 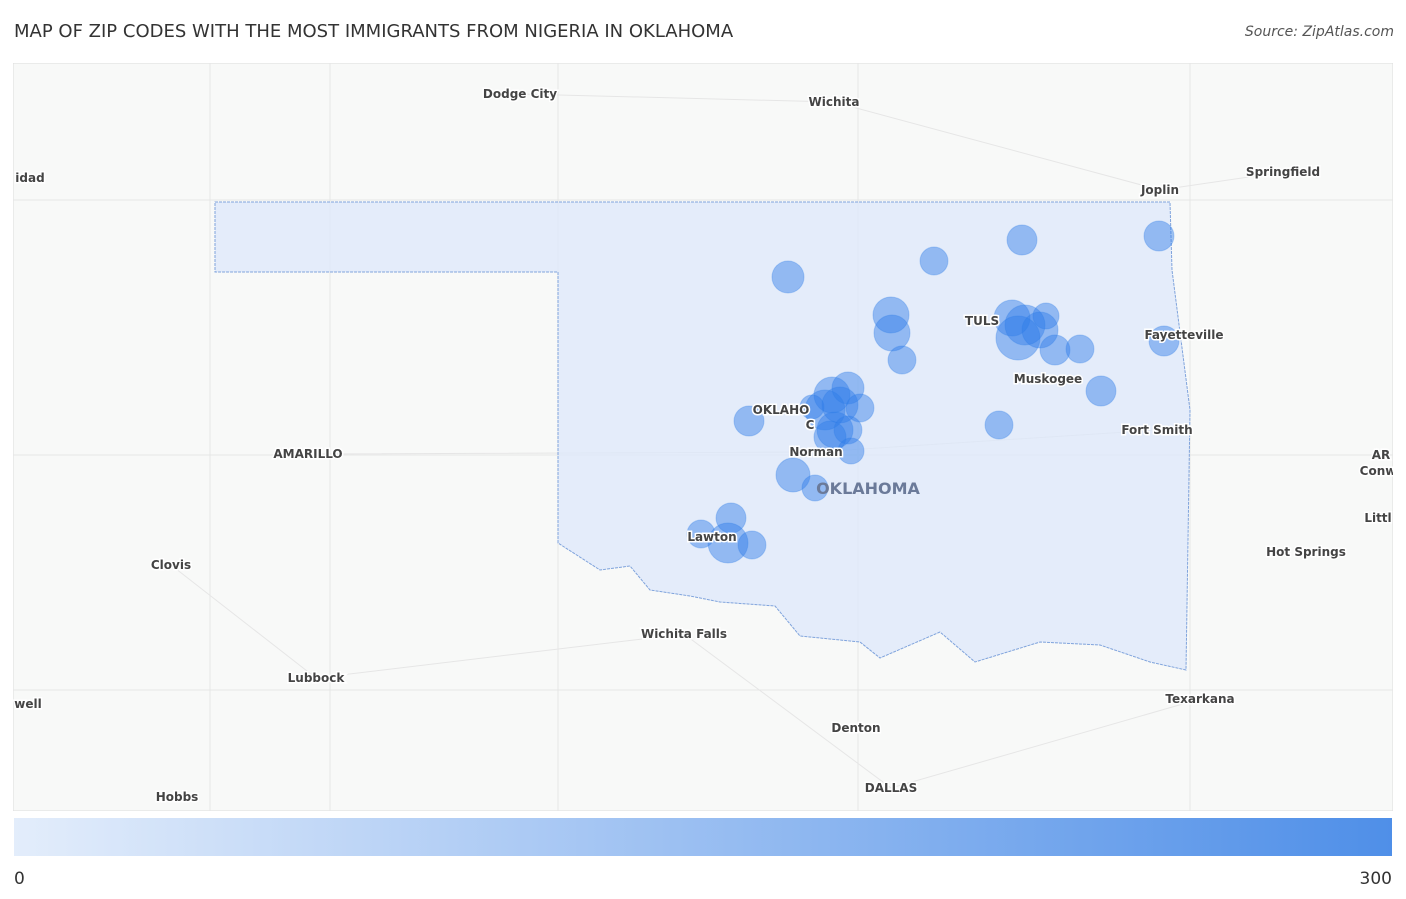 What do you see at coordinates (711, 537) in the screenshot?
I see `city-label: Lawton` at bounding box center [711, 537].